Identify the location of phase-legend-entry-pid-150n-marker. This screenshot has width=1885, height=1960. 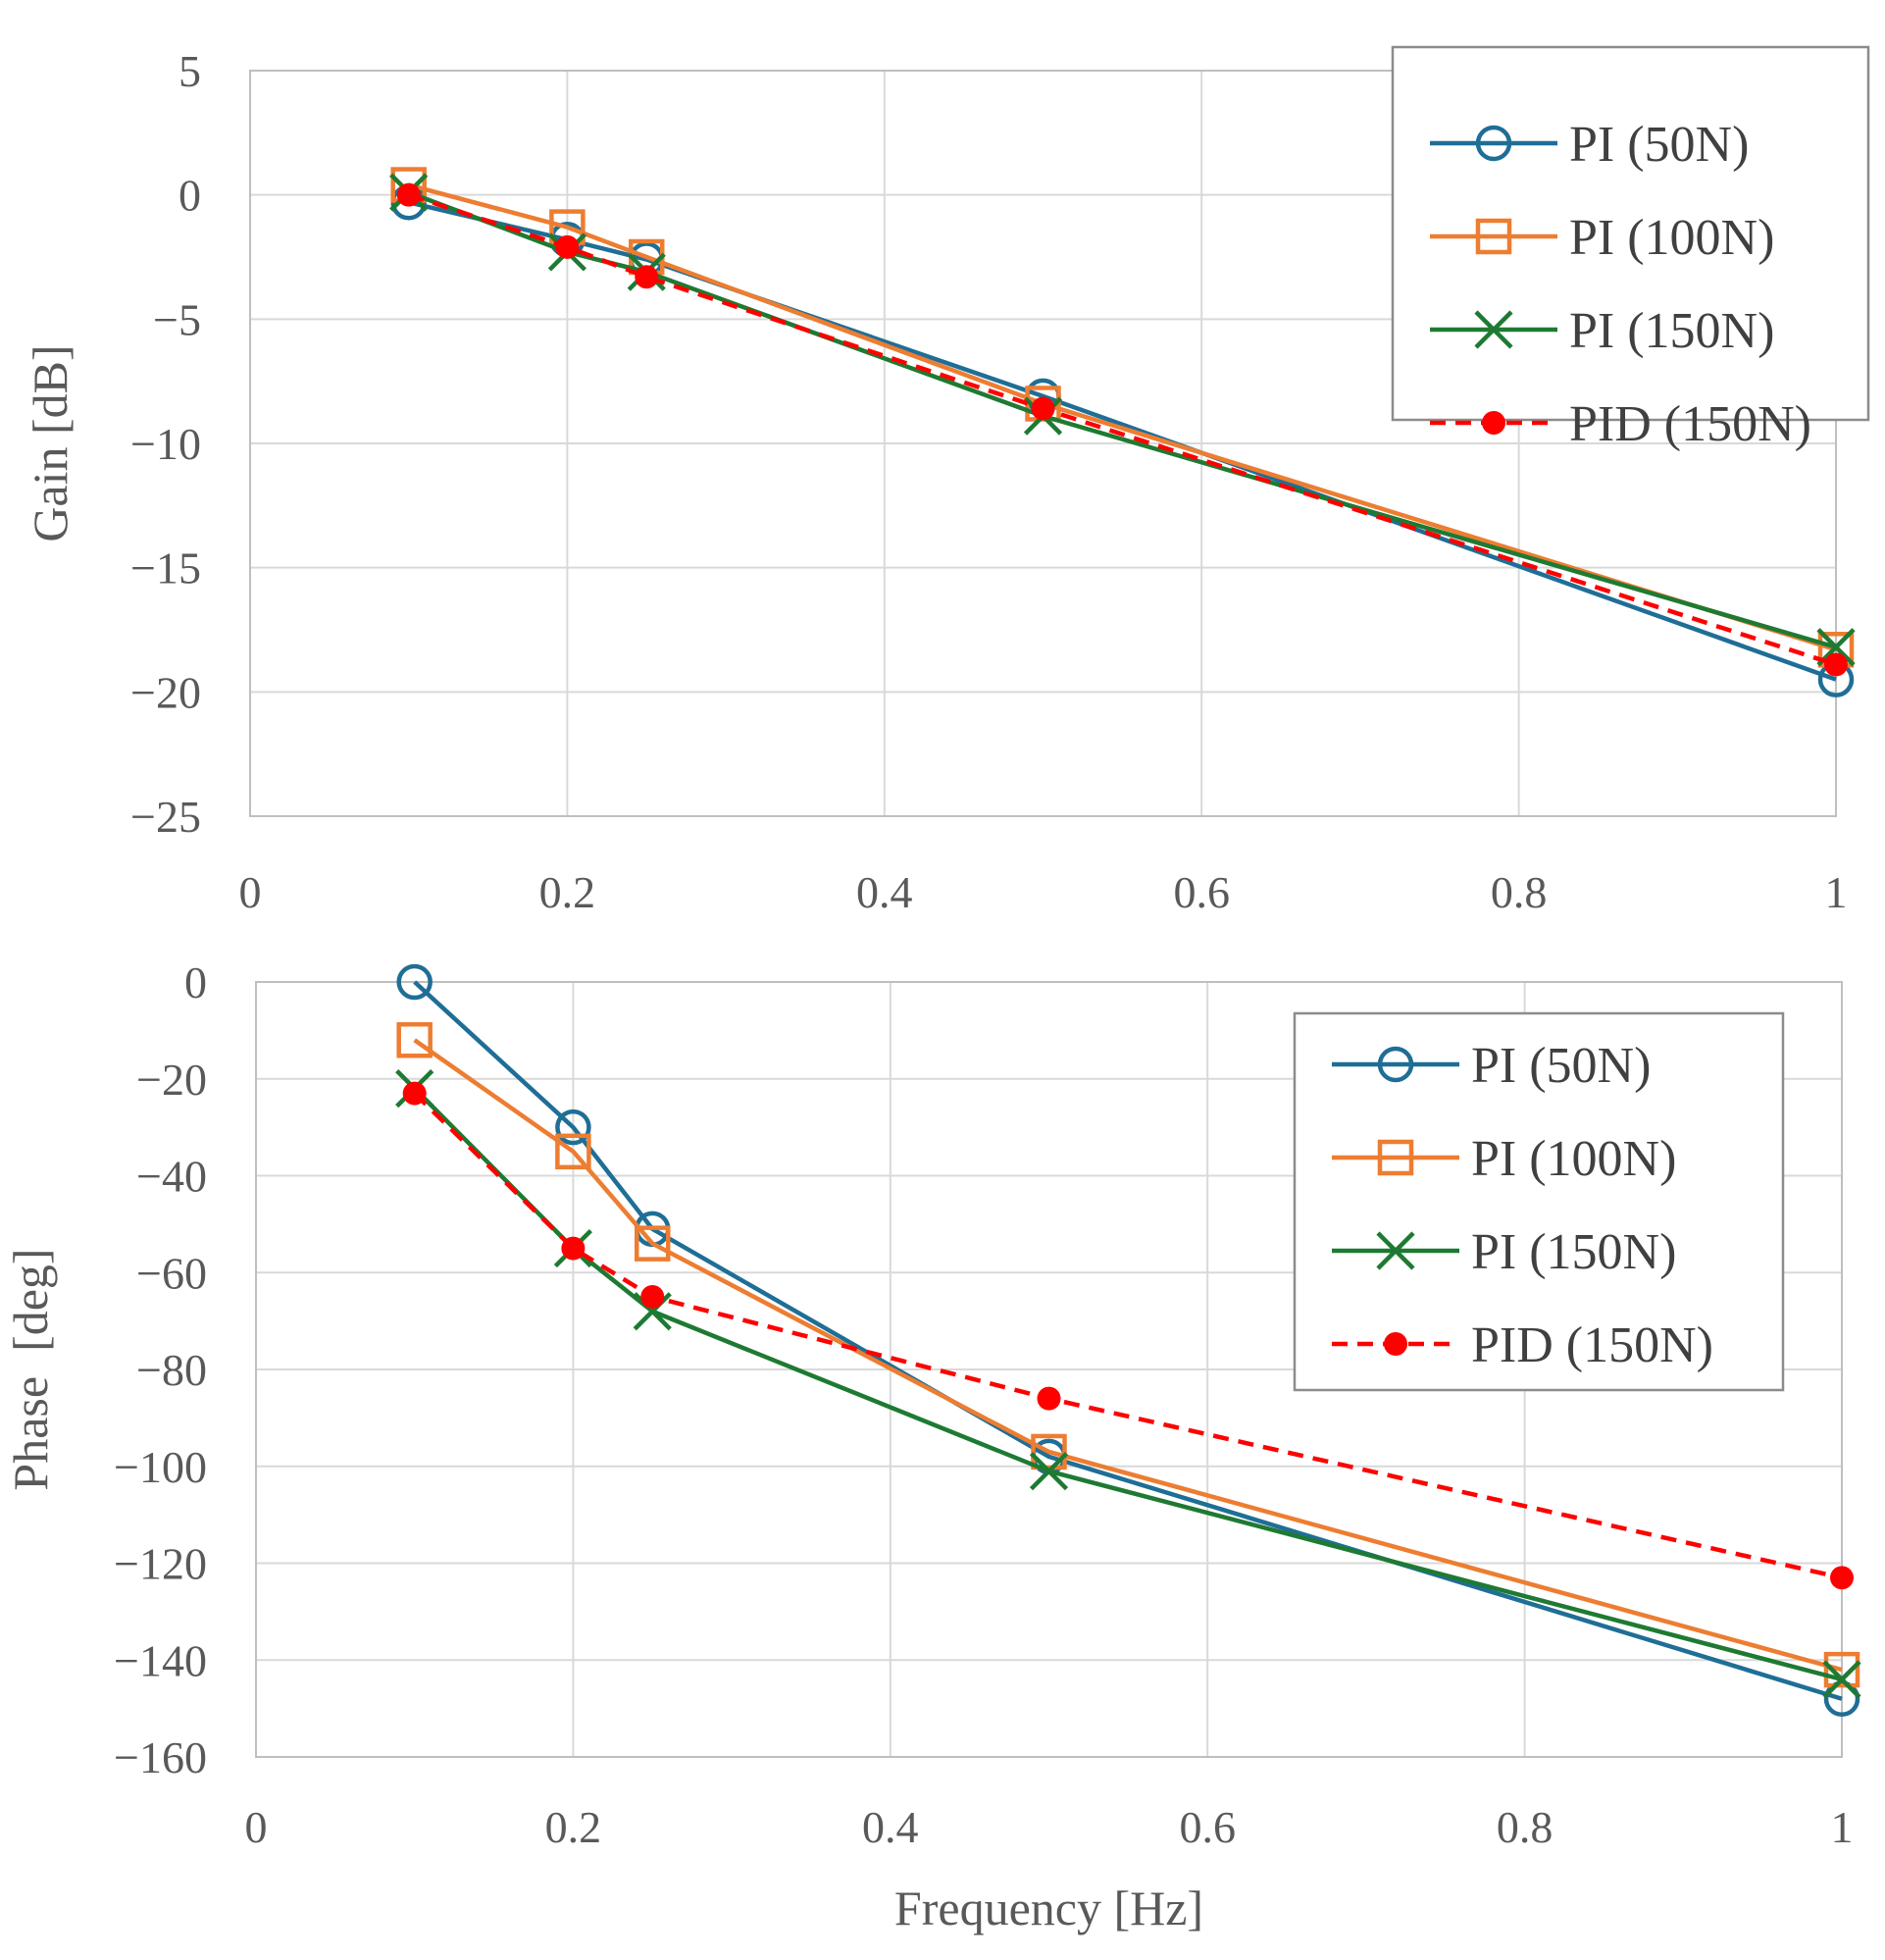
(1395, 1344).